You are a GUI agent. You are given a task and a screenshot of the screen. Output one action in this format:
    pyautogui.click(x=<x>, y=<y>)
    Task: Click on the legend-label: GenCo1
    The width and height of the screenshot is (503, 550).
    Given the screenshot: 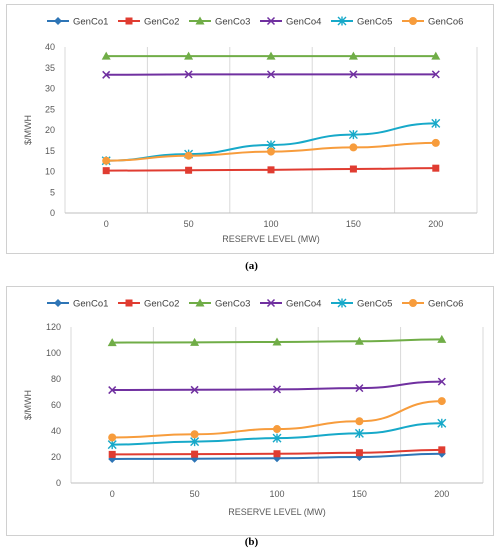 What is the action you would take?
    pyautogui.click(x=90, y=304)
    